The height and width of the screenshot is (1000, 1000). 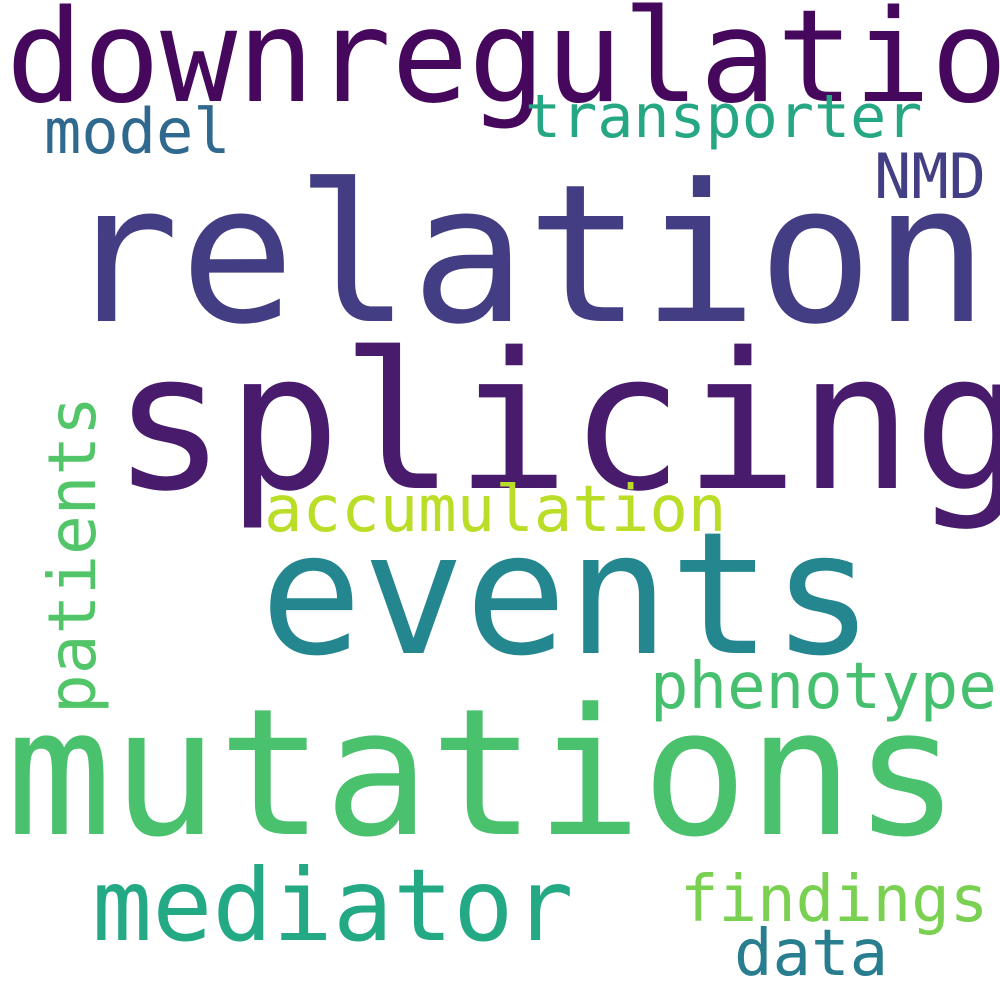 I want to click on word-patients: patients, so click(x=72, y=555).